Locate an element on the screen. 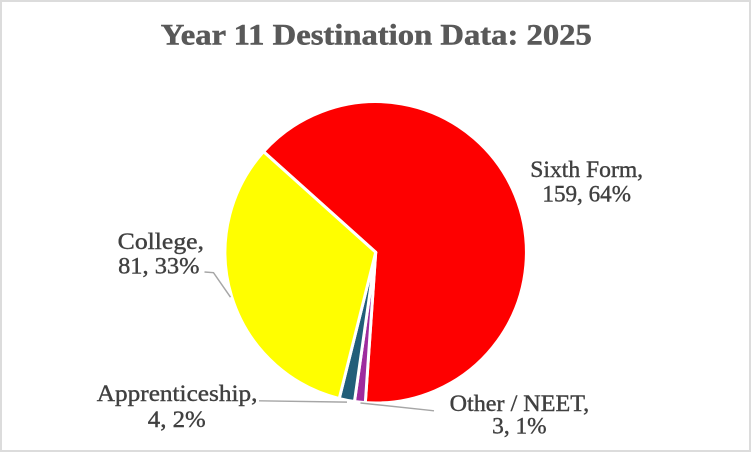  svg-text: Year 11 Destination Data: 2025 is located at coordinates (376, 35).